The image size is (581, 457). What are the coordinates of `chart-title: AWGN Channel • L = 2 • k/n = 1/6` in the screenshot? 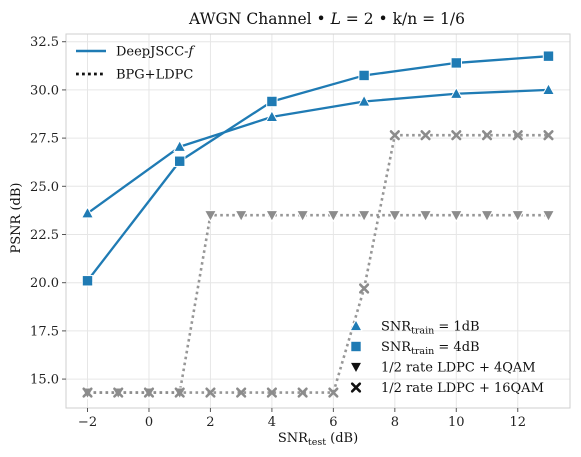 It's located at (326, 19).